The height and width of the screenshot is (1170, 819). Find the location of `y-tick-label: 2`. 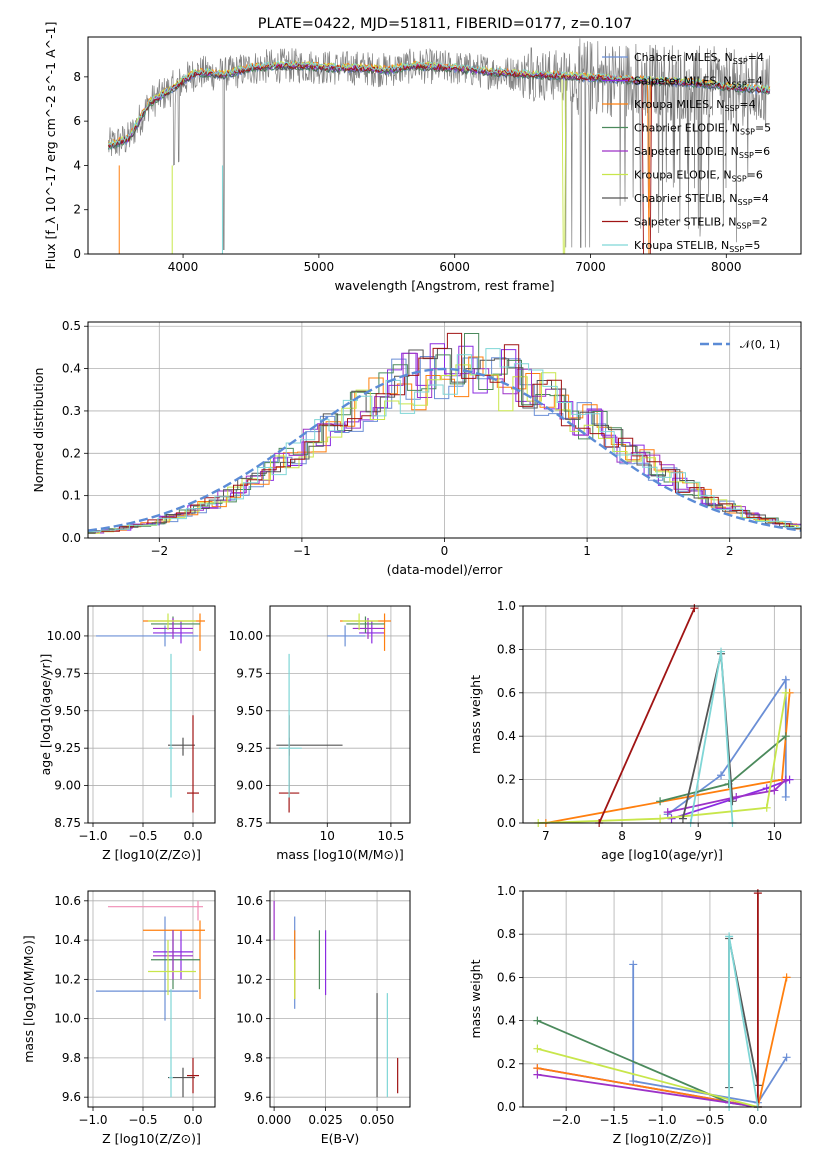

y-tick-label: 2 is located at coordinates (77, 210).